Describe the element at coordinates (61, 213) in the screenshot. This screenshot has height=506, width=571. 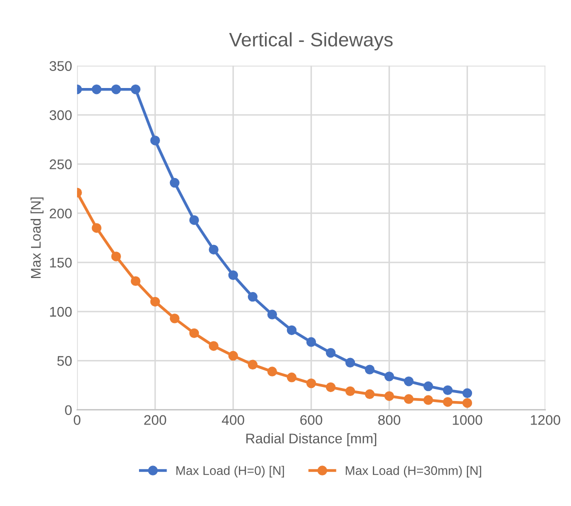
I see `y-tick-label: 200` at that location.